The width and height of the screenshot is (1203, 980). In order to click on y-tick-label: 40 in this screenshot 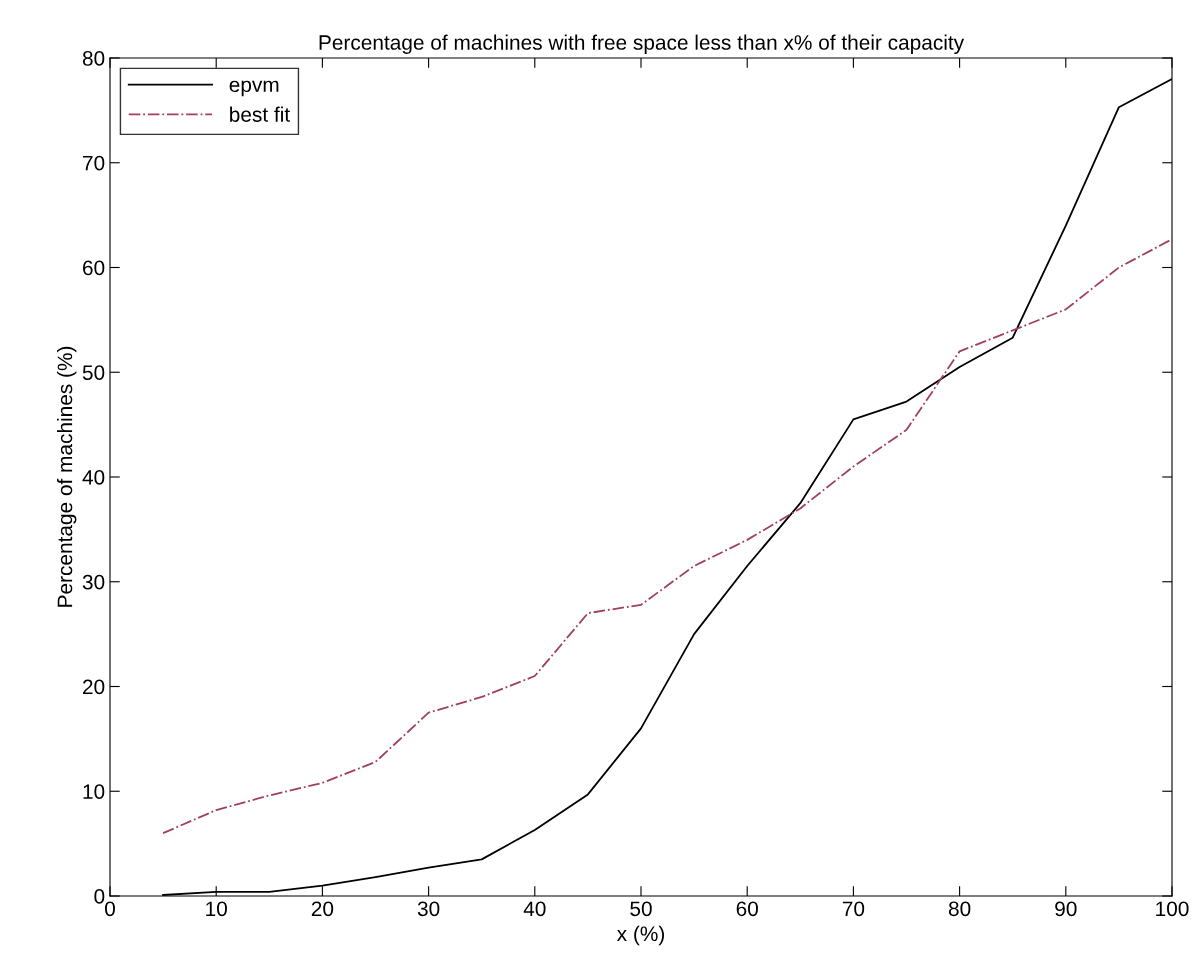, I will do `click(93, 477)`.